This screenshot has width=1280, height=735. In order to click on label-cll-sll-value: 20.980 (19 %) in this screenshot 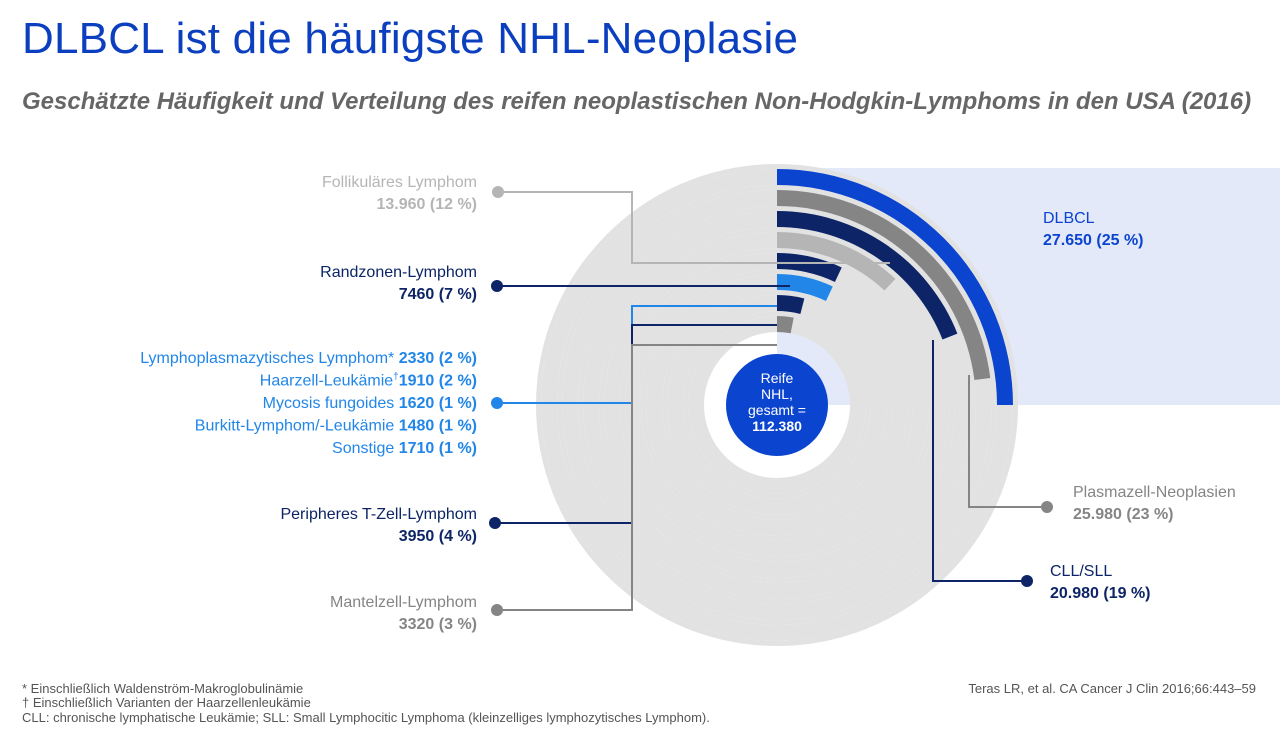, I will do `click(1100, 593)`.